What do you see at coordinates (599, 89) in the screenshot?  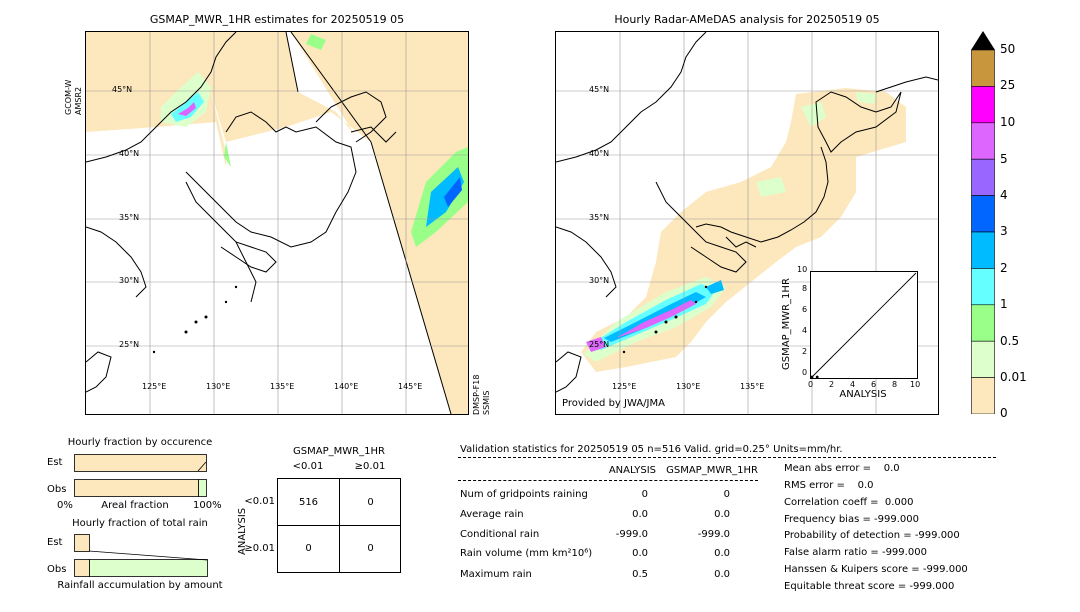 I see `right-lat-label-45: 45°N` at bounding box center [599, 89].